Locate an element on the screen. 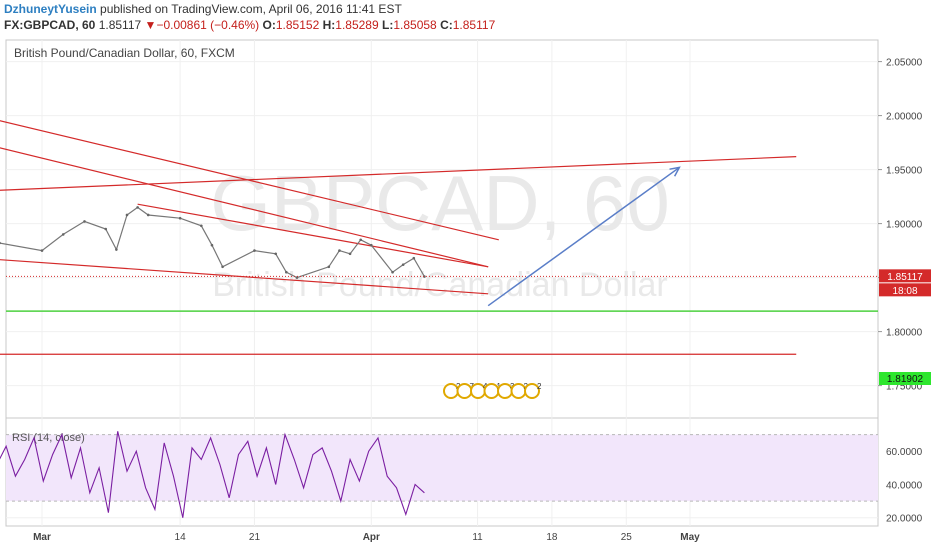  support-price-badge-text: 1.81902 is located at coordinates (905, 379).